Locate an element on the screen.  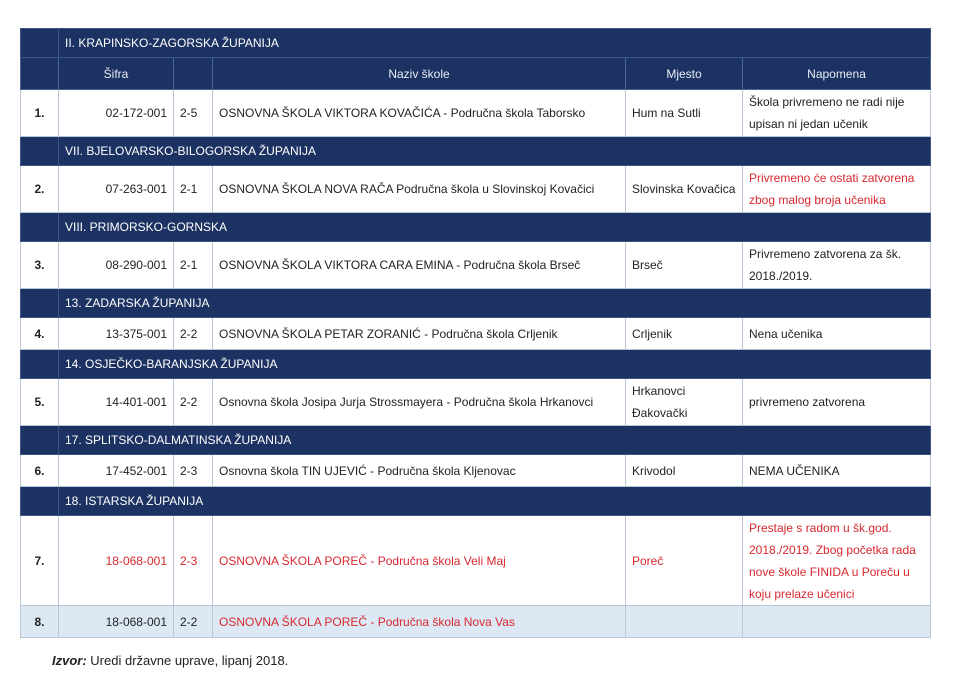
school-note: Privremeno zatvorena za šk. 2018./2019. is located at coordinates (836, 265).